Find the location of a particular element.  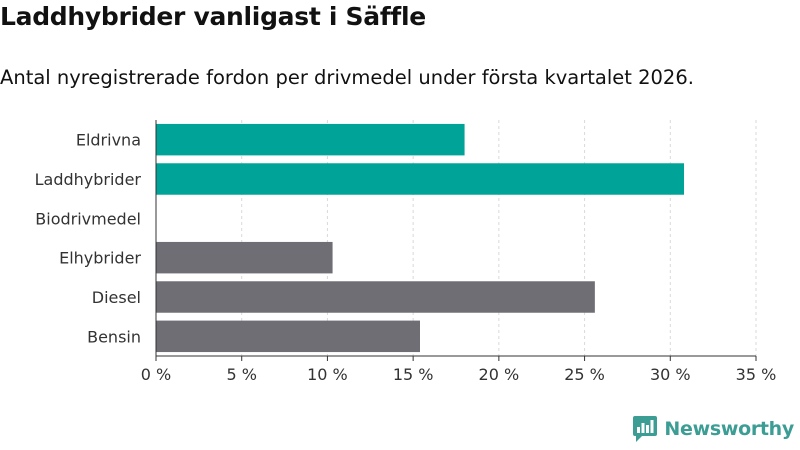

bar-eldrivna is located at coordinates (310, 139).